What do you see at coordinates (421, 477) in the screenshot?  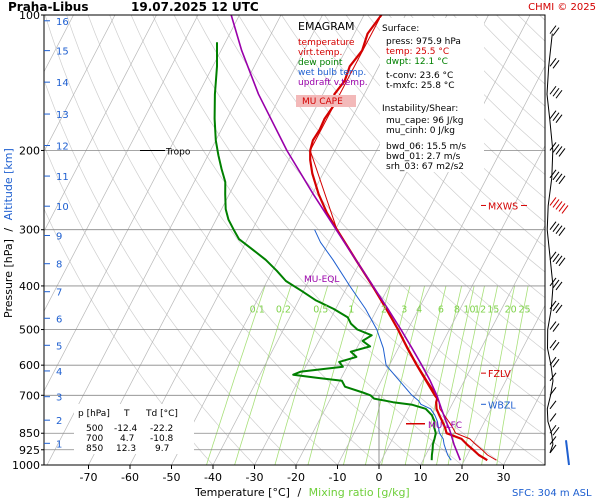 I see `temp-tick-label: 10` at bounding box center [421, 477].